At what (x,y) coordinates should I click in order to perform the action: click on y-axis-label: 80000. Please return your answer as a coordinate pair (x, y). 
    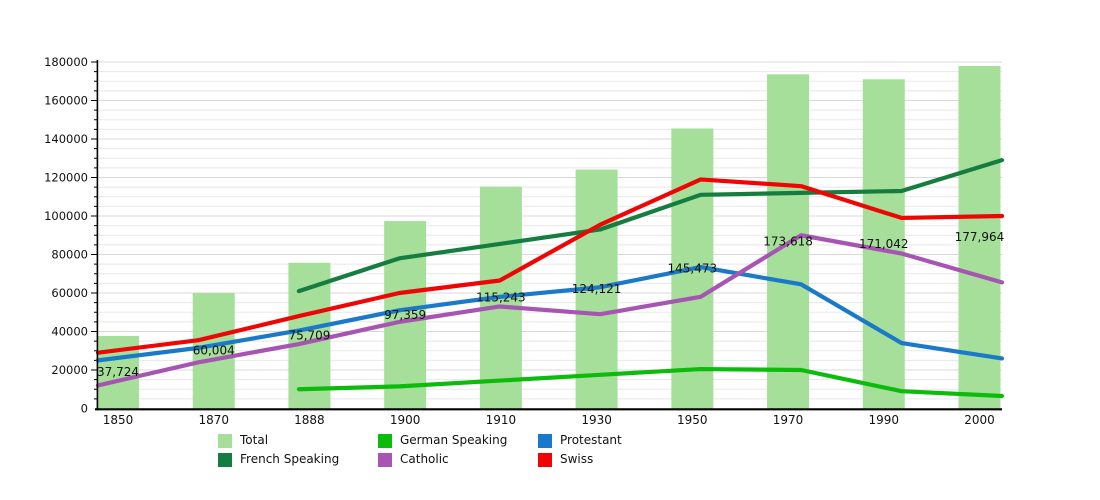
    Looking at the image, I should click on (69, 255).